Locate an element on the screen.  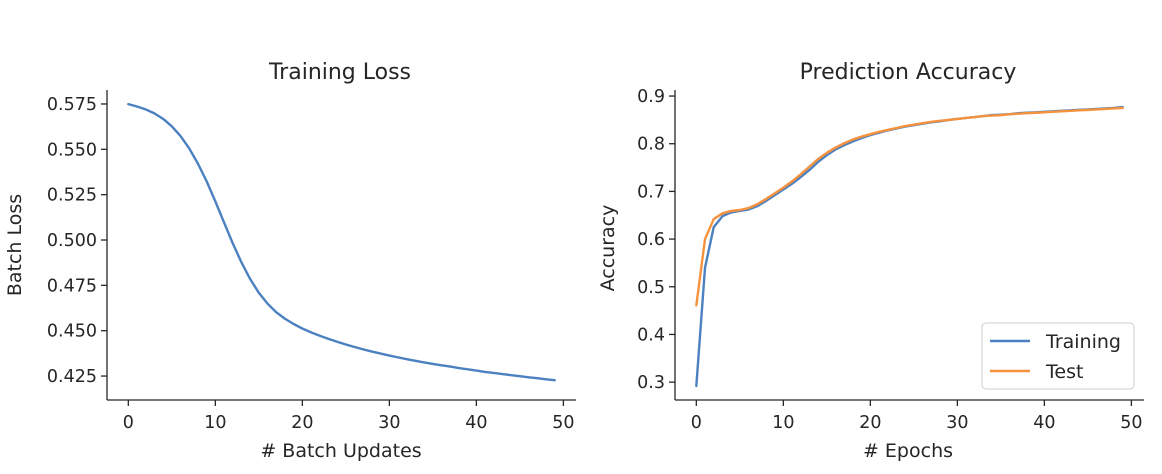
training-loss-yticks: 0.425 0.450 0.475 0.500 0.525 0.550 0.575 is located at coordinates (77, 241).